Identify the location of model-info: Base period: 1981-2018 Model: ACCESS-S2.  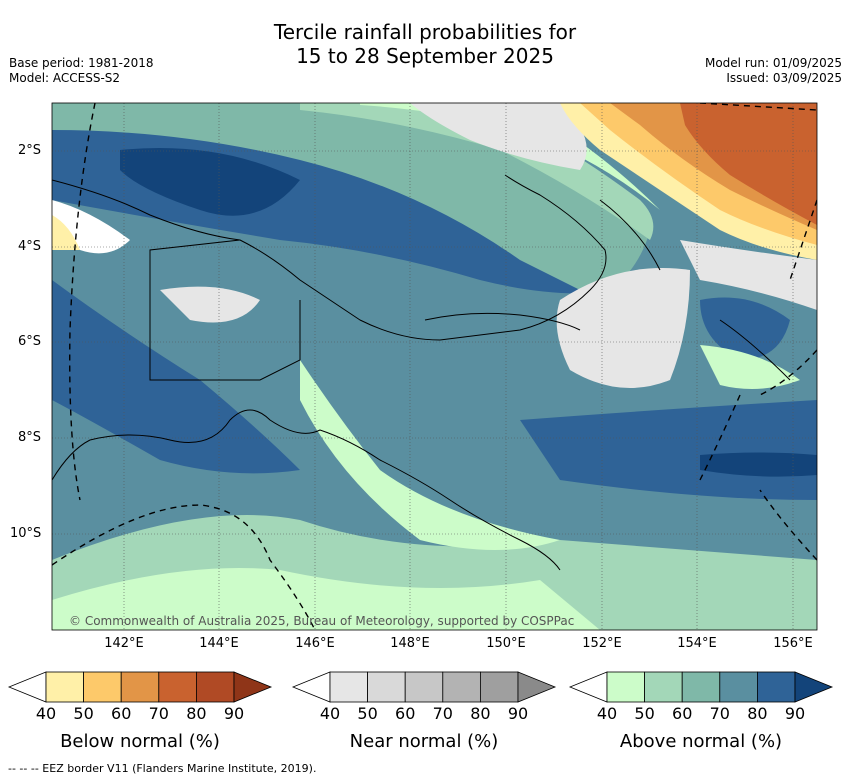
(81, 71).